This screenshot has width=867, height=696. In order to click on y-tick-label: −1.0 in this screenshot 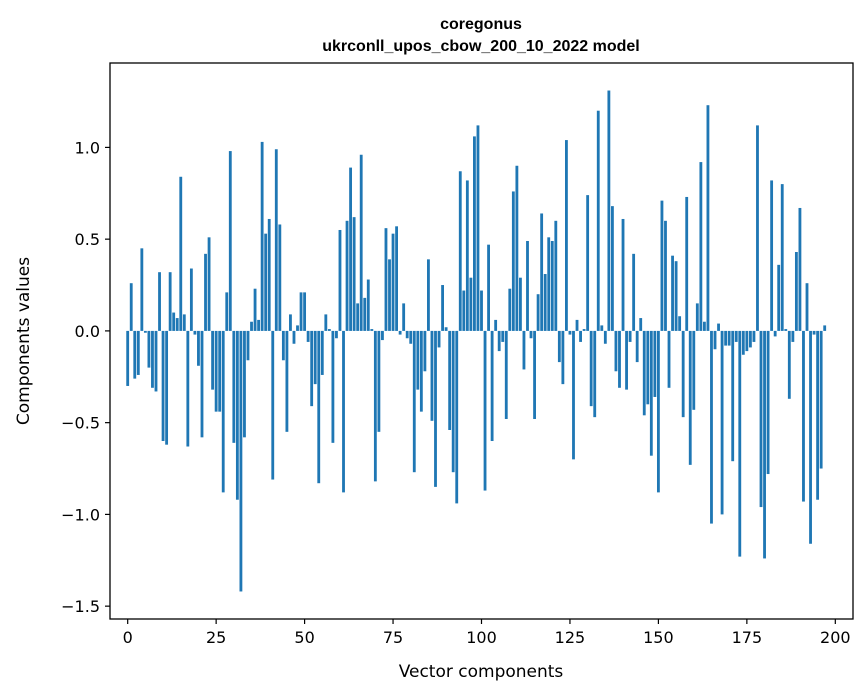, I will do `click(80, 514)`.